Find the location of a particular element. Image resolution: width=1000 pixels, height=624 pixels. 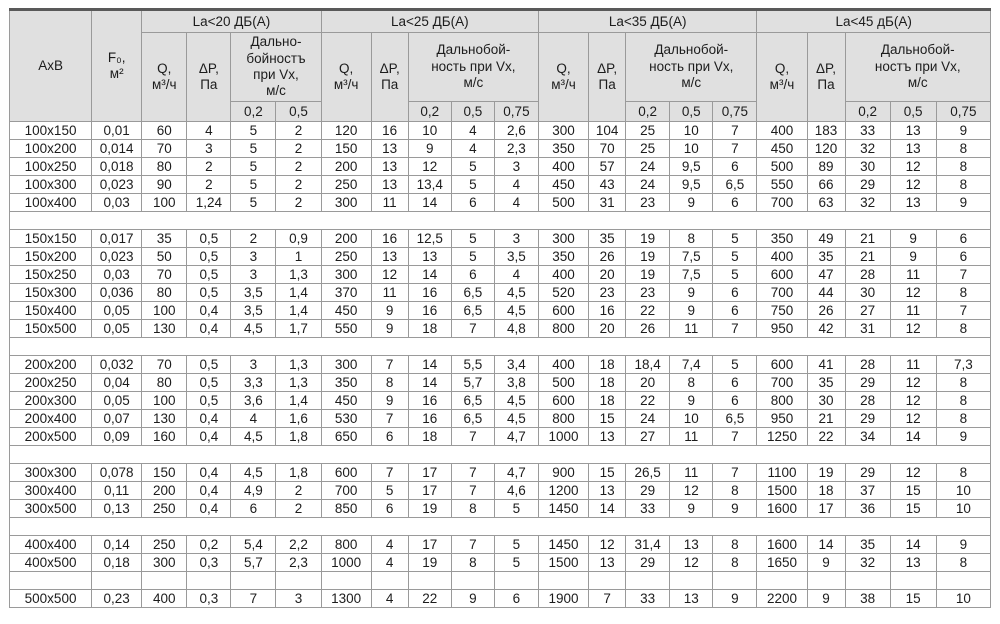

cell-size: 200x500 is located at coordinates (50, 436).